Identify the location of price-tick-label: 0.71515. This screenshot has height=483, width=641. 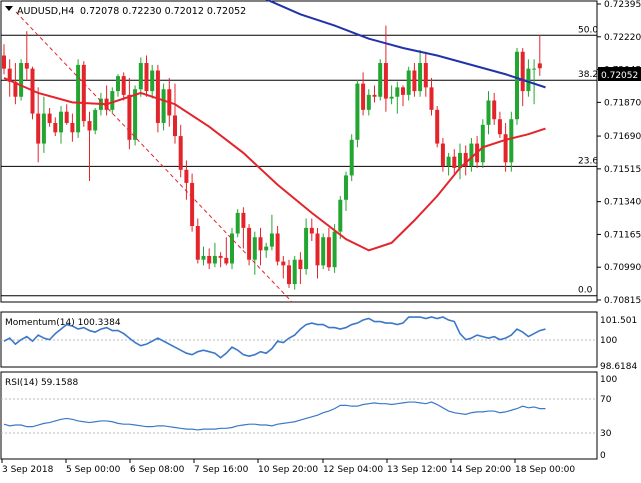
(622, 170).